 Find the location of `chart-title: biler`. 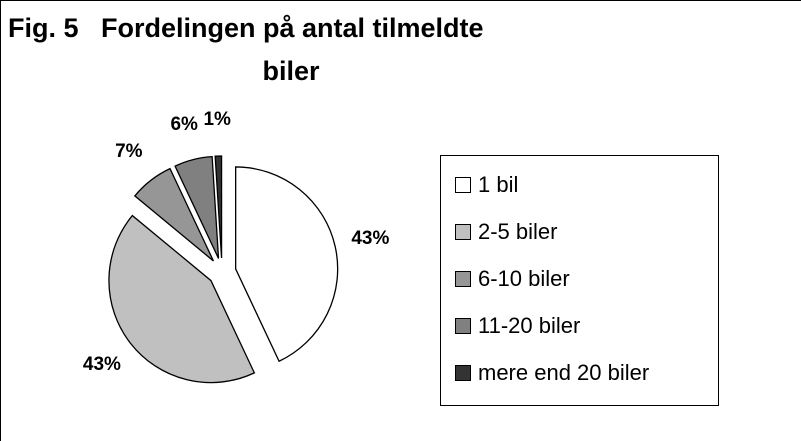

chart-title: biler is located at coordinates (291, 71).